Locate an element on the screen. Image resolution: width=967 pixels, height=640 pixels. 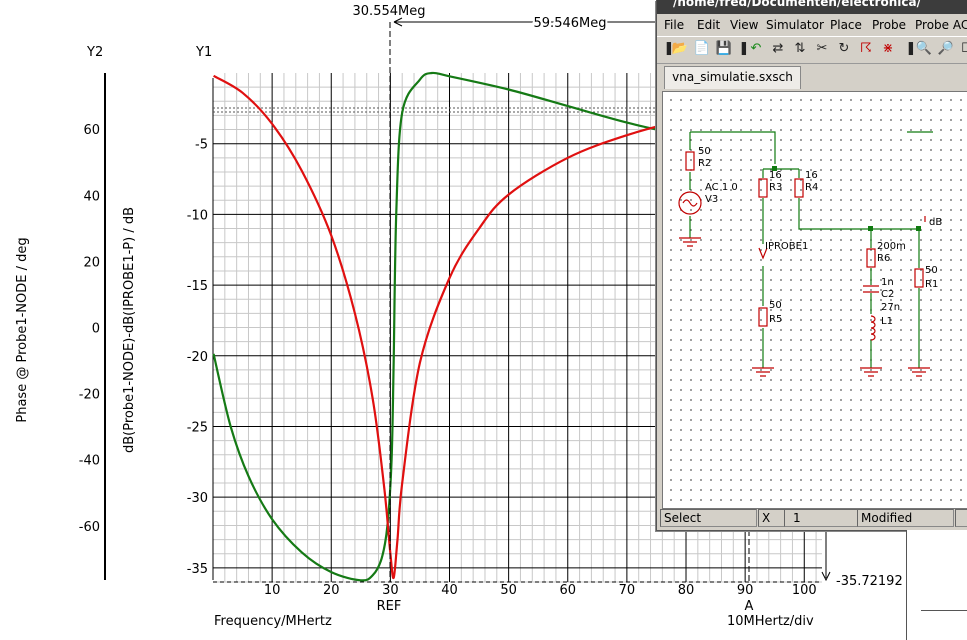
resistor-r6 is located at coordinates (871, 258).